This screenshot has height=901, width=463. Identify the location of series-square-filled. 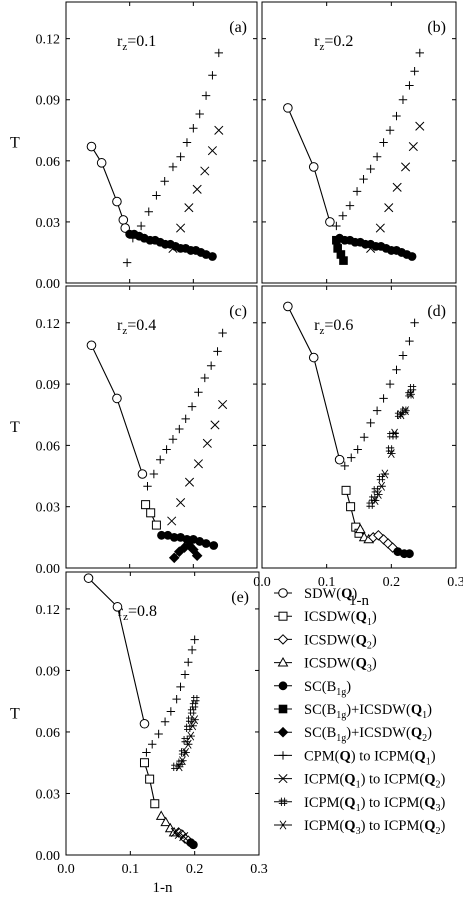
(340, 250).